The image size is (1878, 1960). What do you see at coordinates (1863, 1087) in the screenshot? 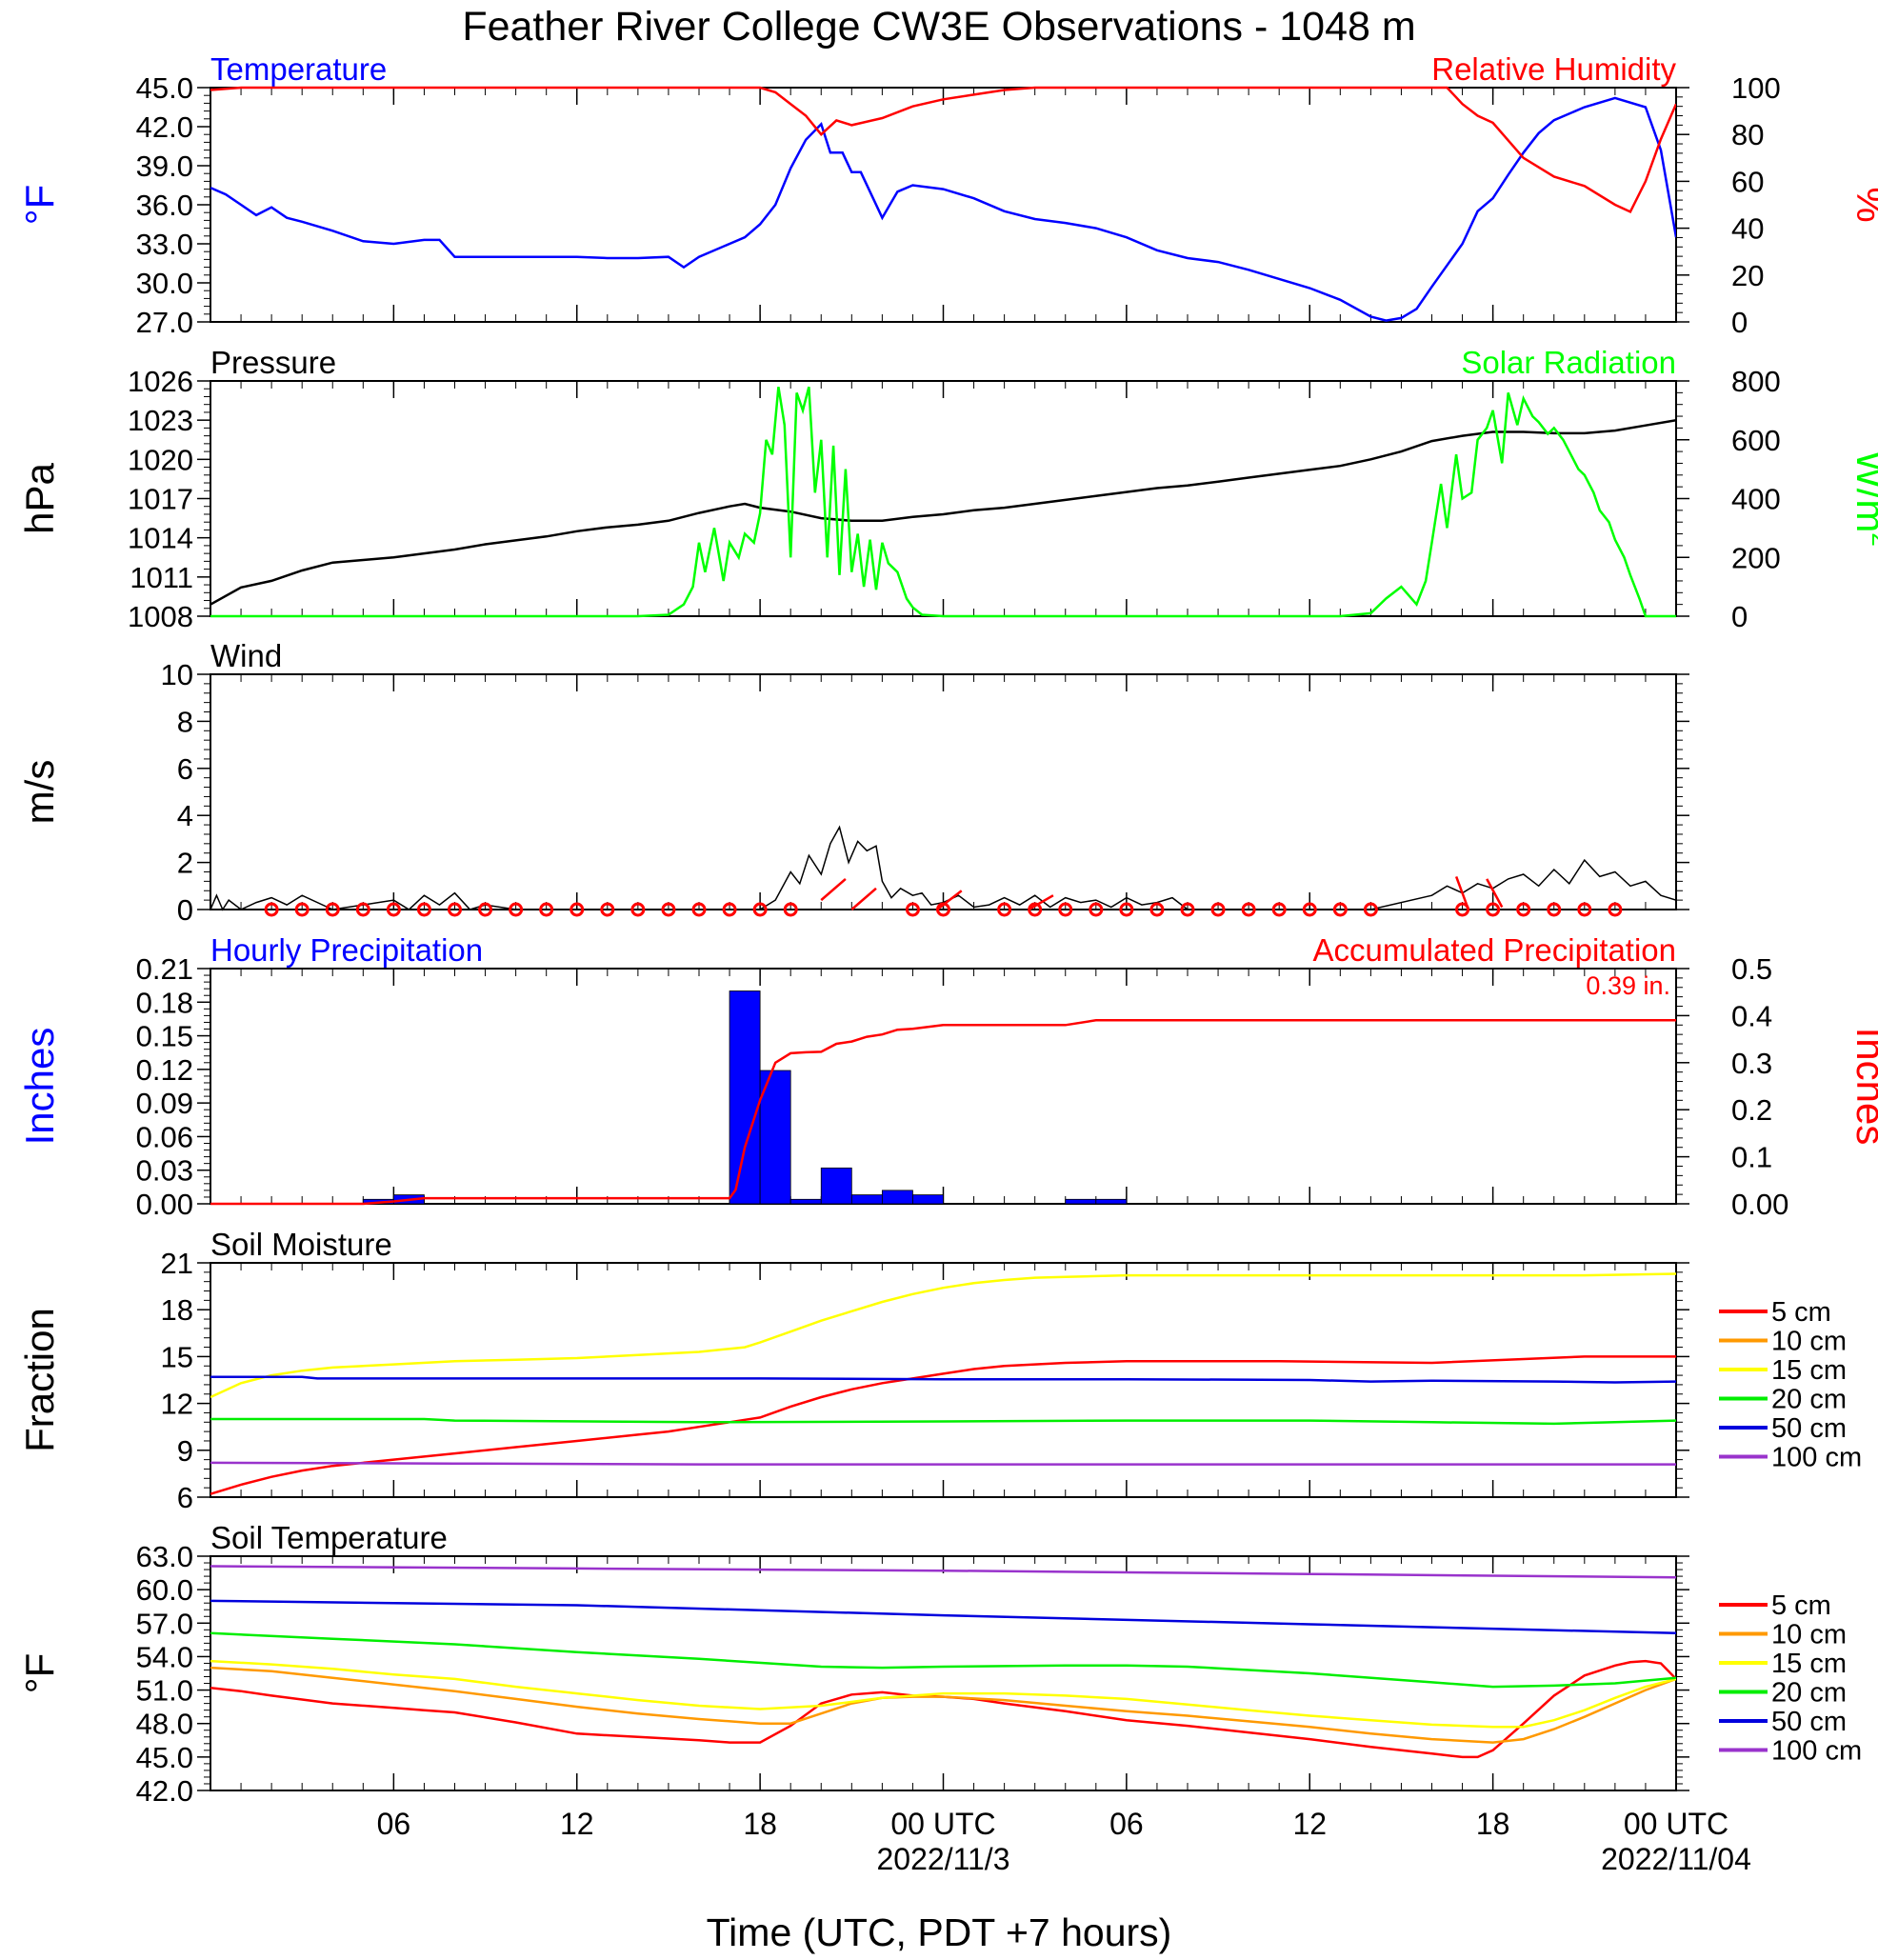
I see `y-axis-right-label: Inches` at bounding box center [1863, 1087].